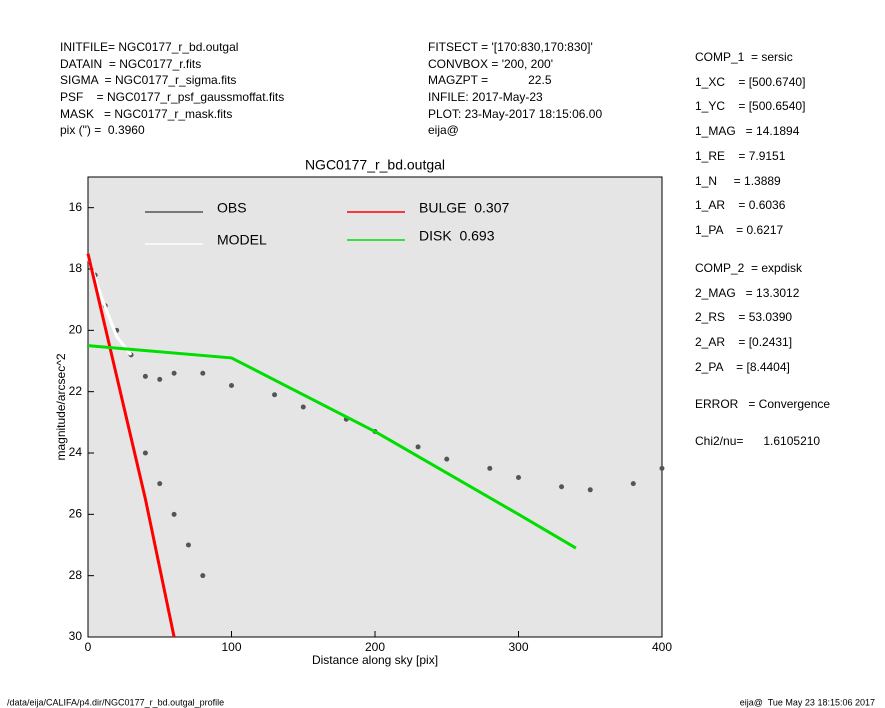 This screenshot has height=708, width=885. Describe the element at coordinates (744, 57) in the screenshot. I see `fit-parameter: COMP_1 = sersic` at that location.